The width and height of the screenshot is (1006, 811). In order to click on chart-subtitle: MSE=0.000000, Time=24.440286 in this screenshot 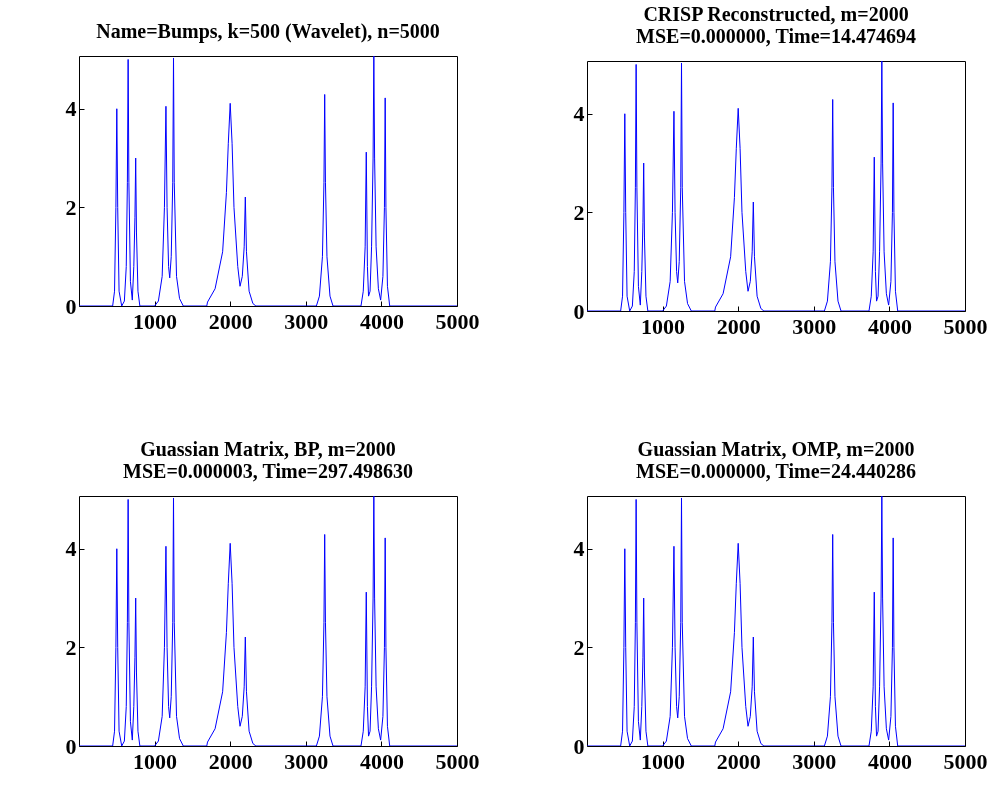, I will do `click(776, 471)`.